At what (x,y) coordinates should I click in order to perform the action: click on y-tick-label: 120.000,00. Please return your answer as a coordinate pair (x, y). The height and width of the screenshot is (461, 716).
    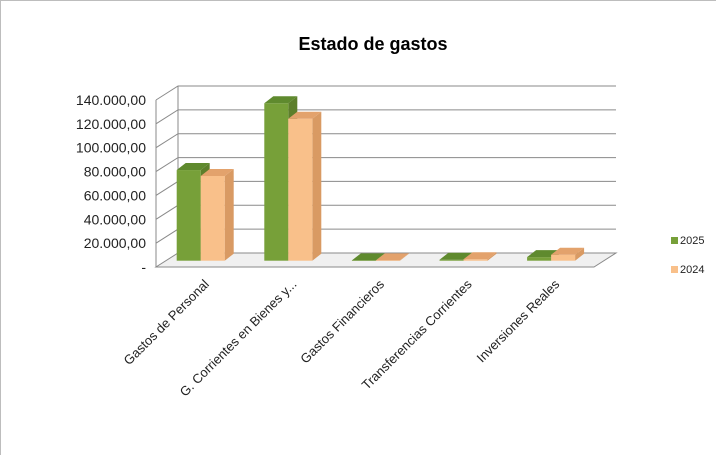
    Looking at the image, I should click on (111, 124).